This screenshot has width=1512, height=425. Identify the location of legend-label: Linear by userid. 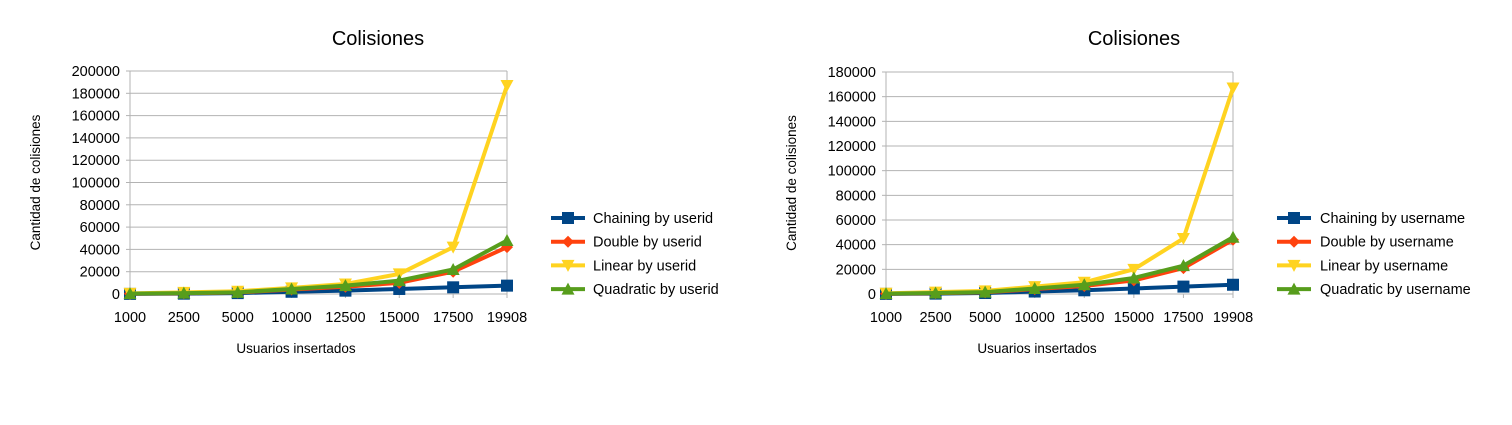
(644, 266).